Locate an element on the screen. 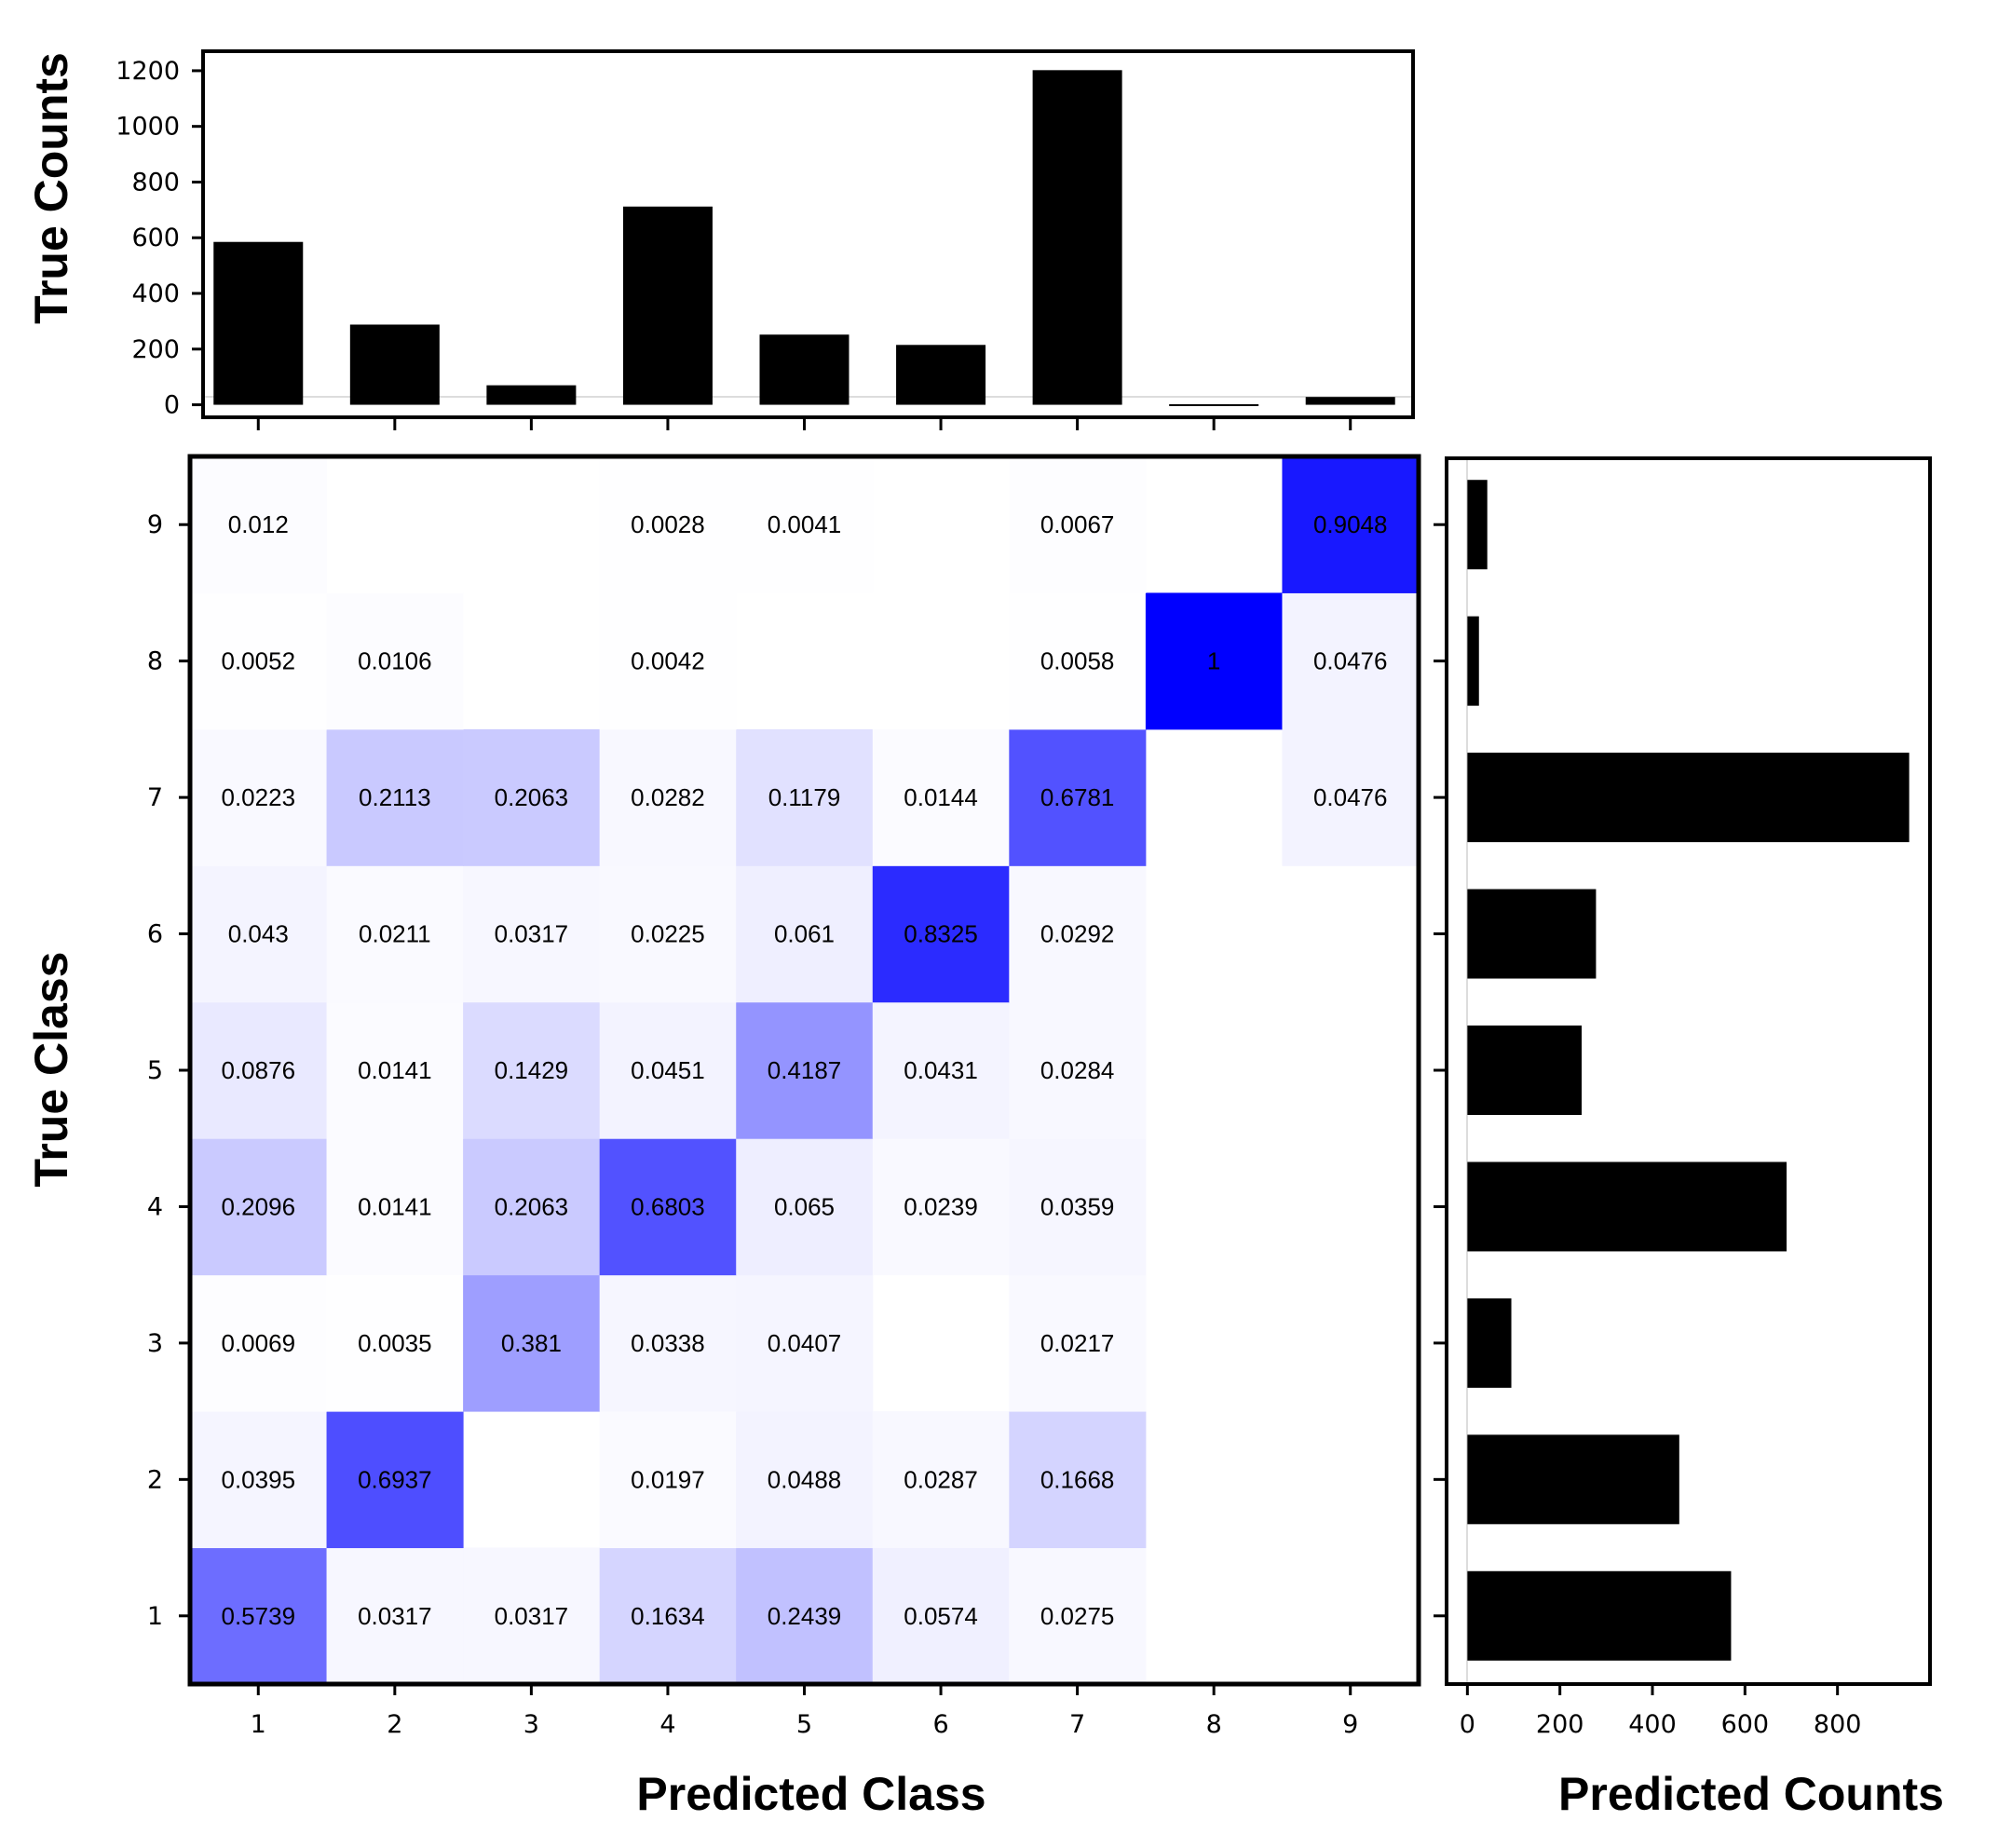 The width and height of the screenshot is (1998, 1848). true-counts-axis-title: True Counts is located at coordinates (51, 188).